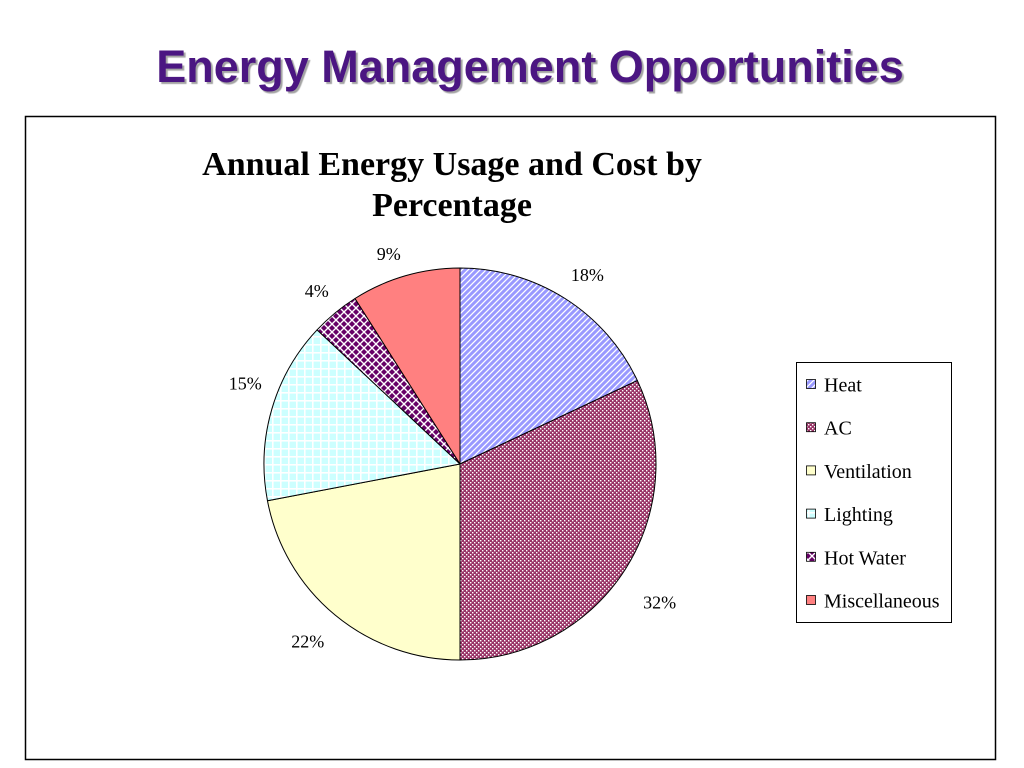  I want to click on legend-swatch-hot-water, so click(811, 556).